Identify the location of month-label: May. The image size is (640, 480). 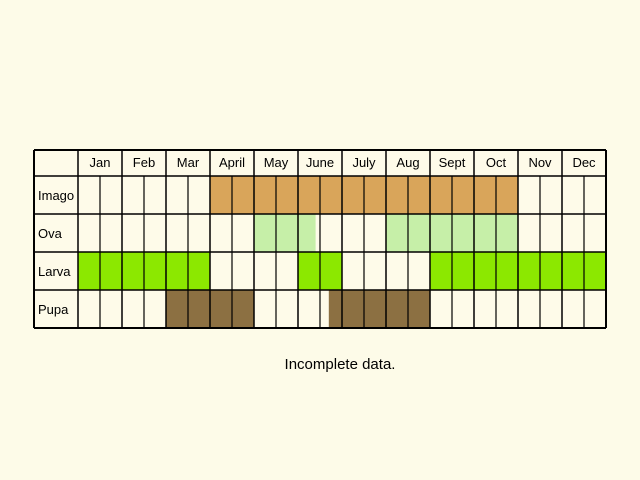
(276, 162).